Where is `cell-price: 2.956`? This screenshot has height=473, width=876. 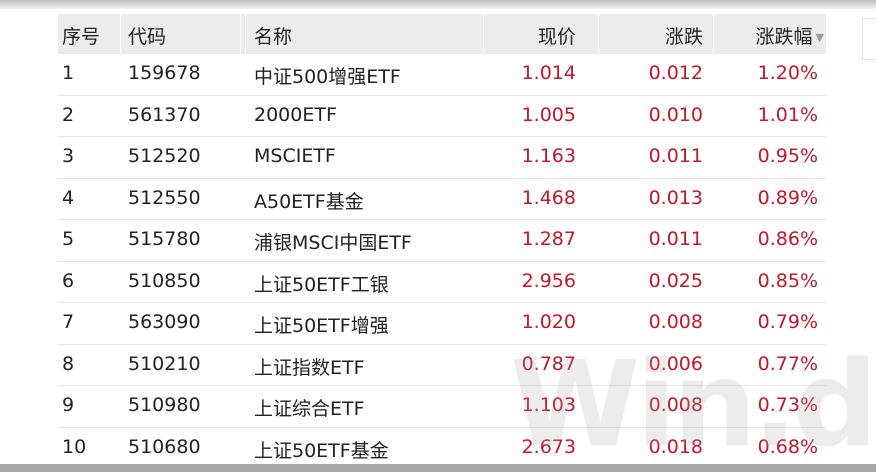 cell-price: 2.956 is located at coordinates (548, 280).